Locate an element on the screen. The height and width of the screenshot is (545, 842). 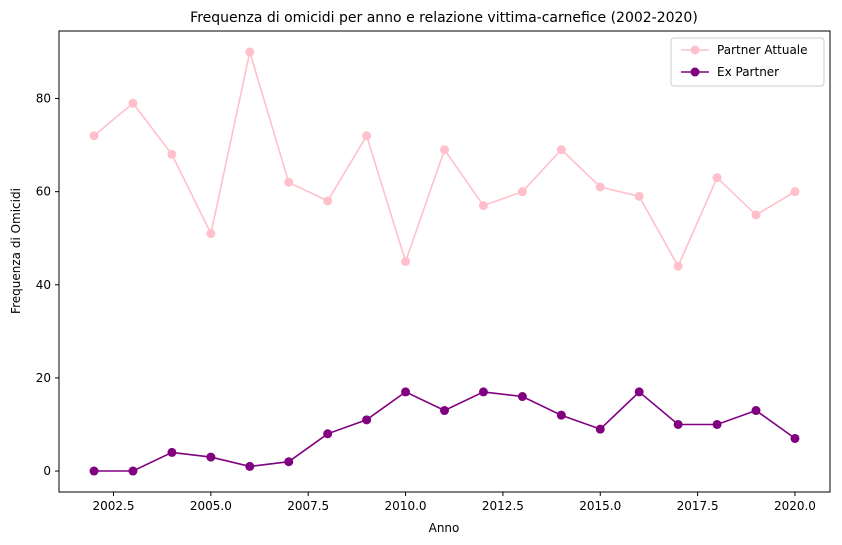
x-axis-label: Anno is located at coordinates (444, 528).